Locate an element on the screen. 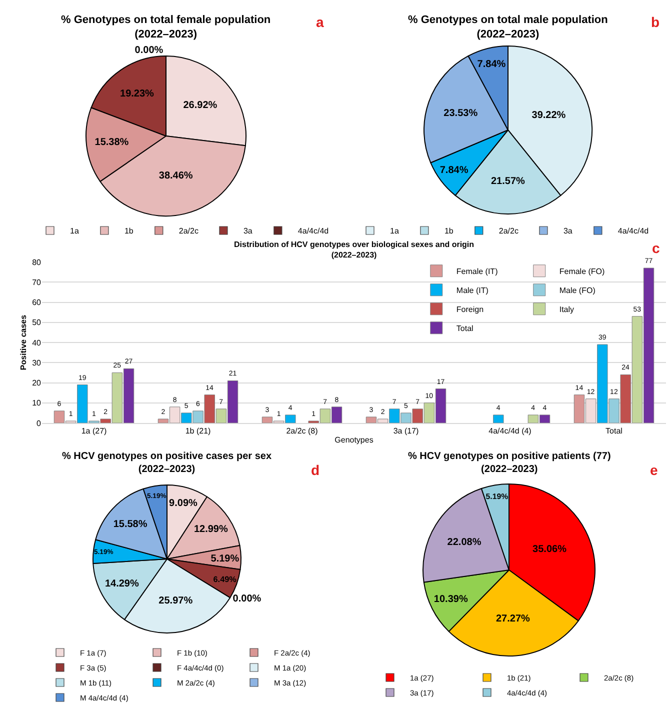 The image size is (669, 704). data-label: 21.57% is located at coordinates (507, 182).